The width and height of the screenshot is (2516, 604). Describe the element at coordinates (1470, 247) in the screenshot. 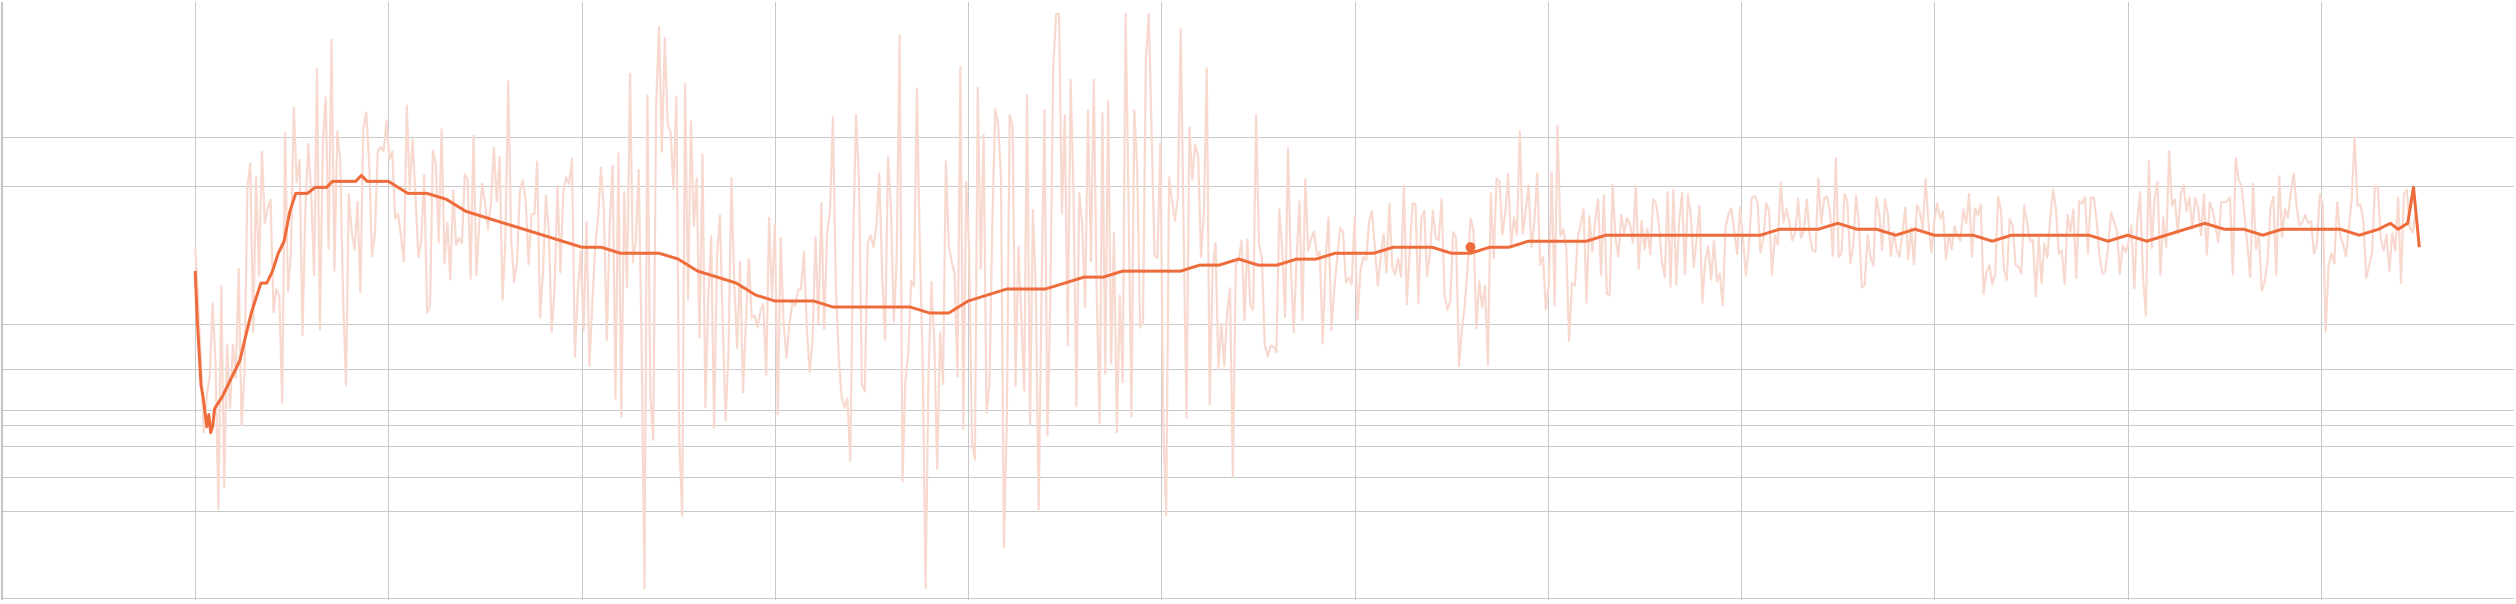

I see `highlighted-data-point` at that location.